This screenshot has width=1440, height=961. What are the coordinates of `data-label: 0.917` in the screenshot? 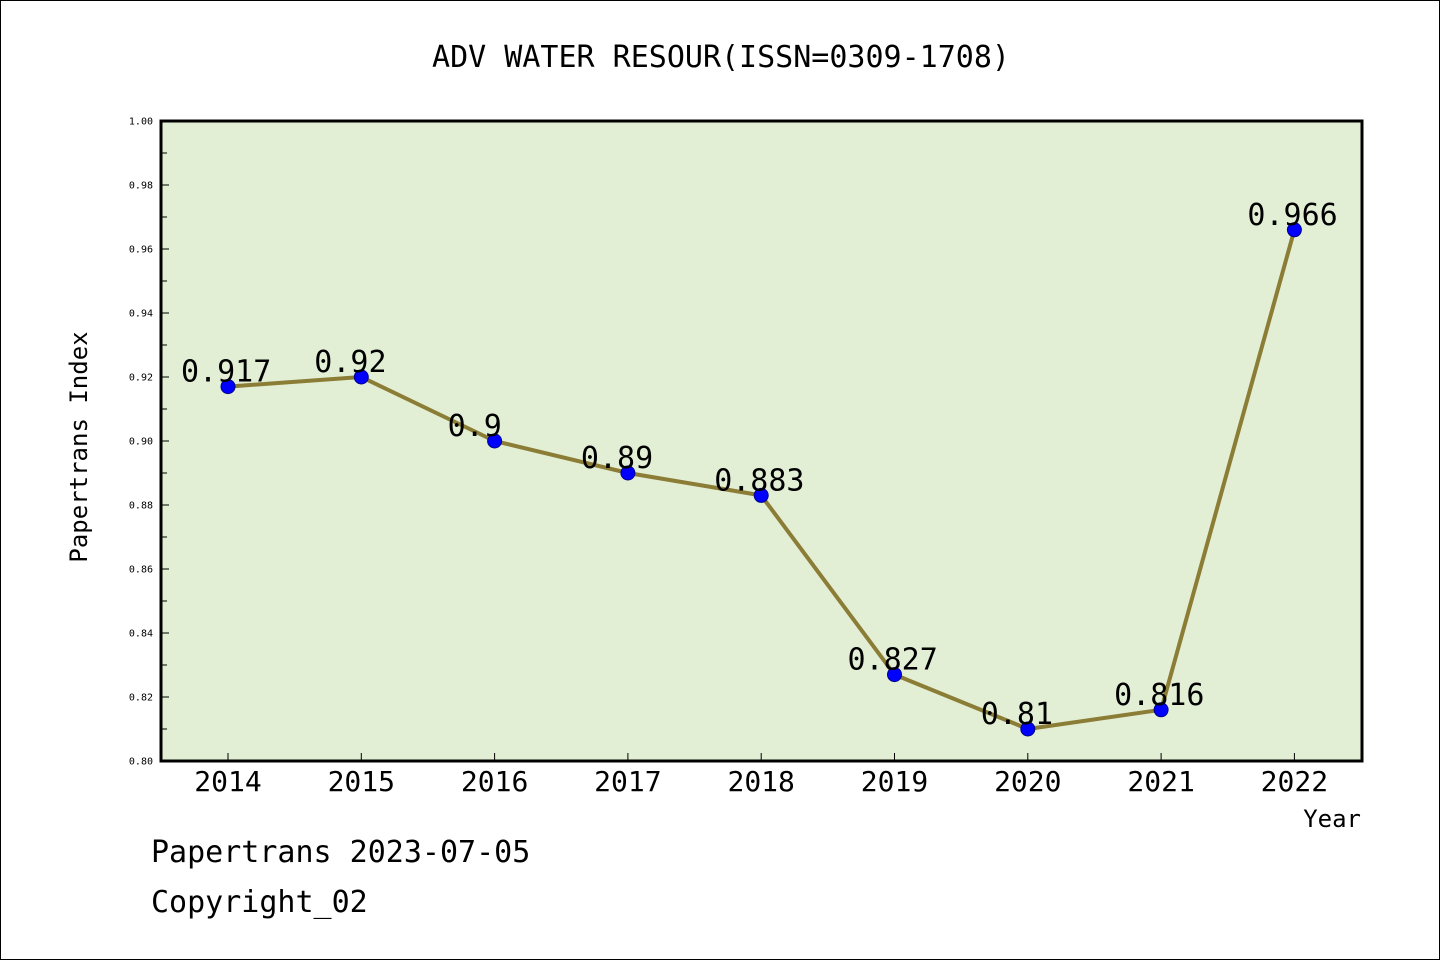 It's located at (226, 372).